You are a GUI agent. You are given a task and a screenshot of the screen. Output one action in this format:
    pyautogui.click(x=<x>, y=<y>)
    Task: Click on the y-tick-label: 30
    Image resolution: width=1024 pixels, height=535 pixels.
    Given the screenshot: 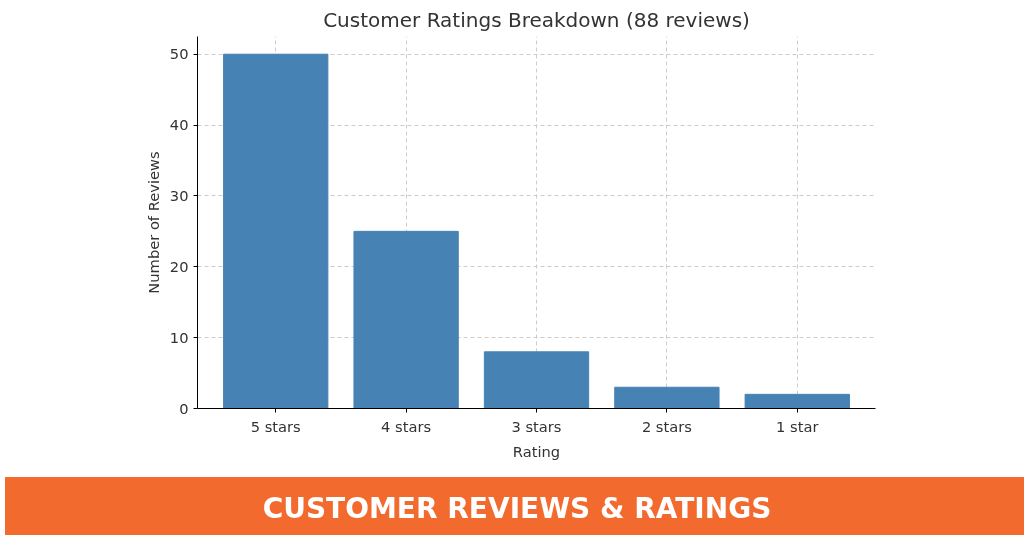 What is the action you would take?
    pyautogui.click(x=179, y=195)
    